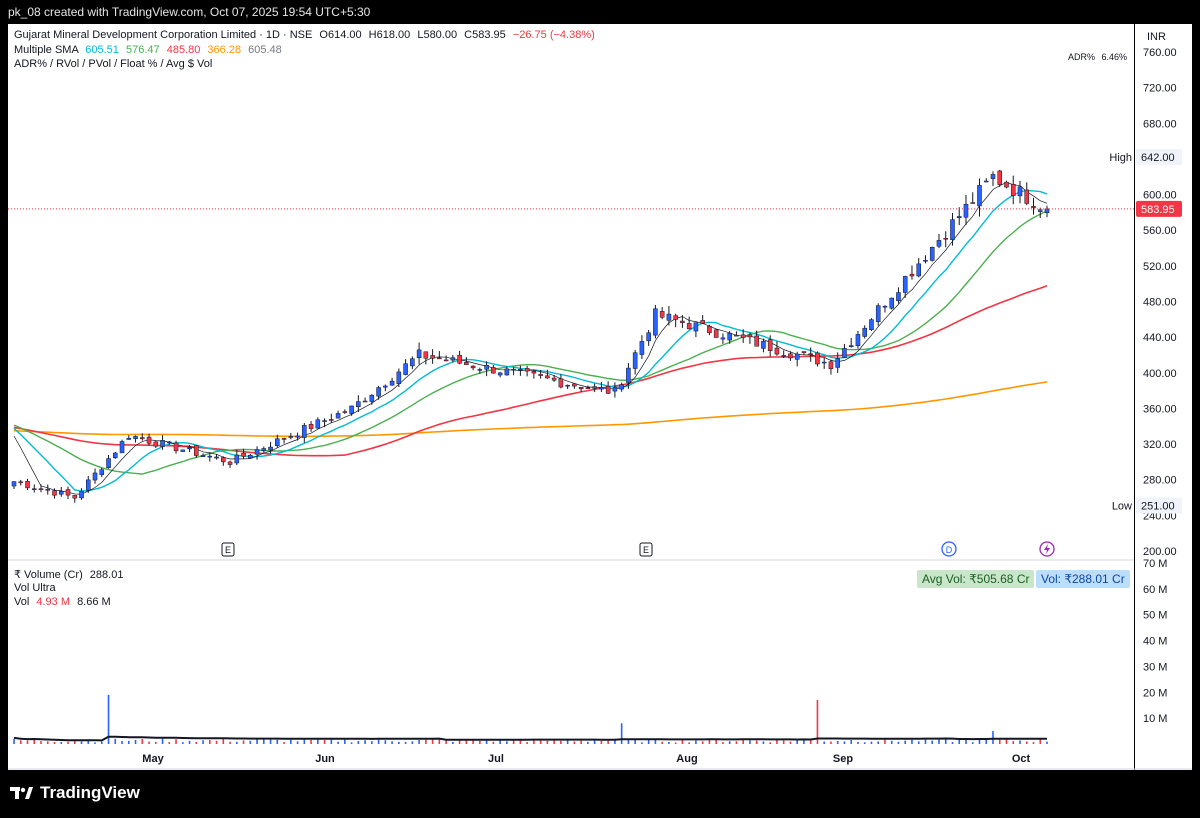 This screenshot has height=818, width=1200. I want to click on volume-tick-label: 50 M, so click(1155, 616).